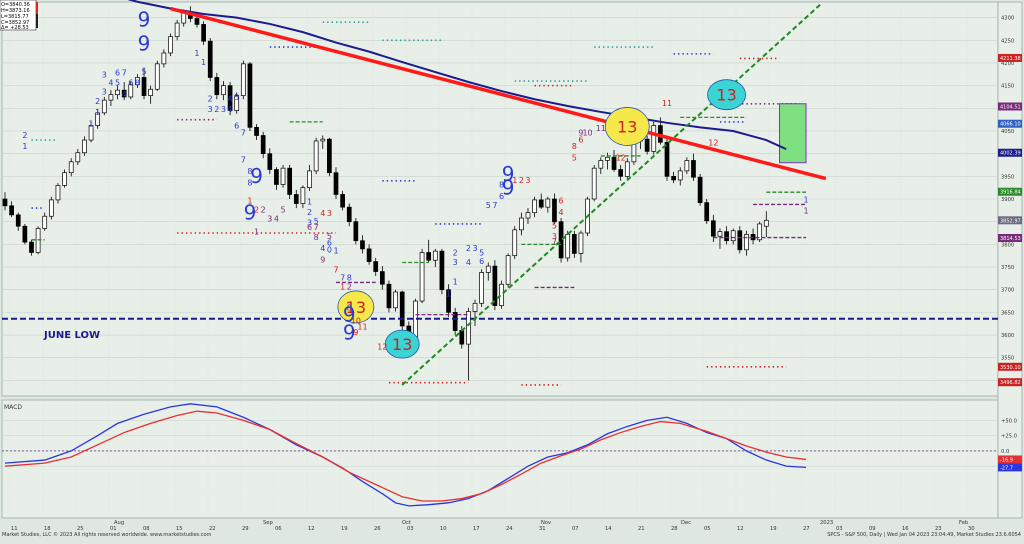 This screenshot has width=1024, height=544. What do you see at coordinates (356, 321) in the screenshot?
I see `count-label: 10` at bounding box center [356, 321].